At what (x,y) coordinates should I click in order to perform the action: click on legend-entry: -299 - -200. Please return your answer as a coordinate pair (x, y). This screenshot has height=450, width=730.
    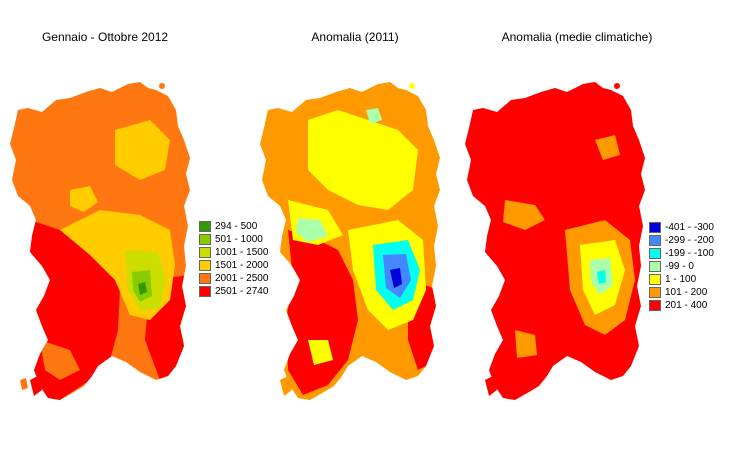
    Looking at the image, I should click on (681, 240).